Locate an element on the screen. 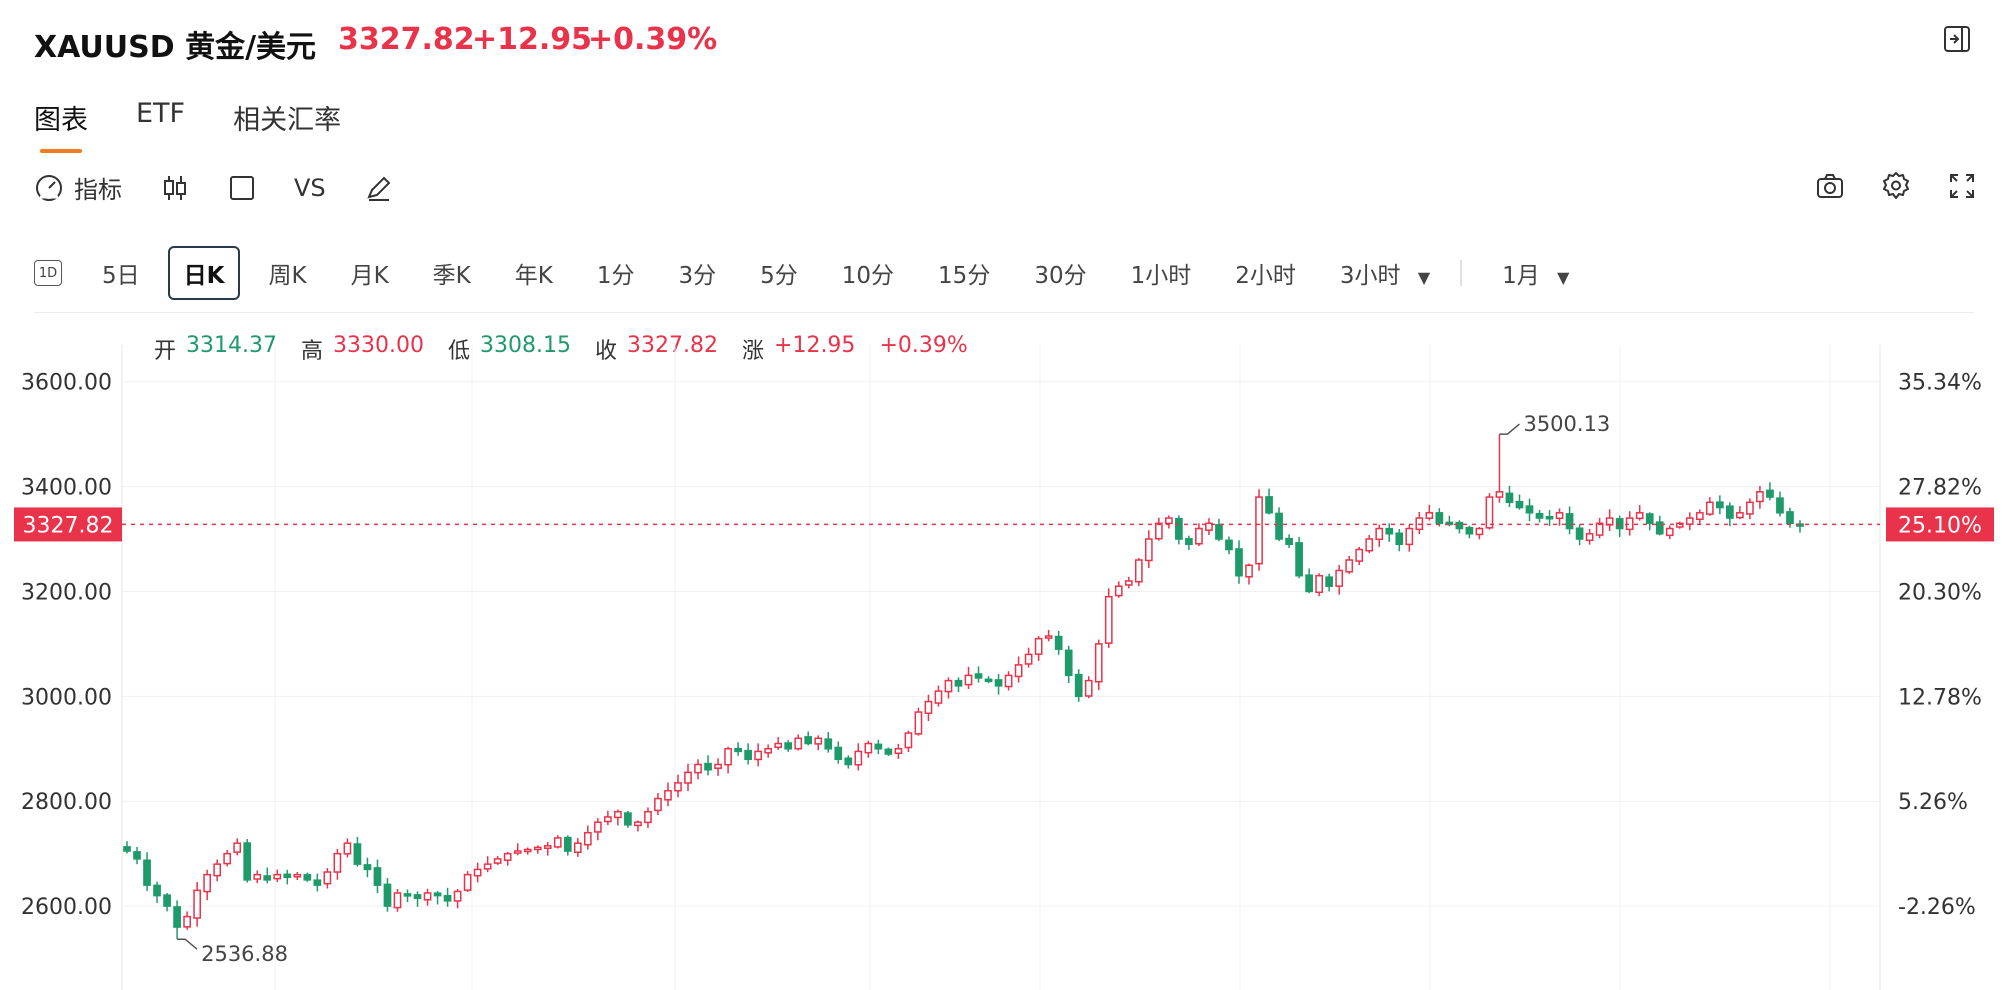 The height and width of the screenshot is (990, 2002). period-1min: 1分 is located at coordinates (615, 276).